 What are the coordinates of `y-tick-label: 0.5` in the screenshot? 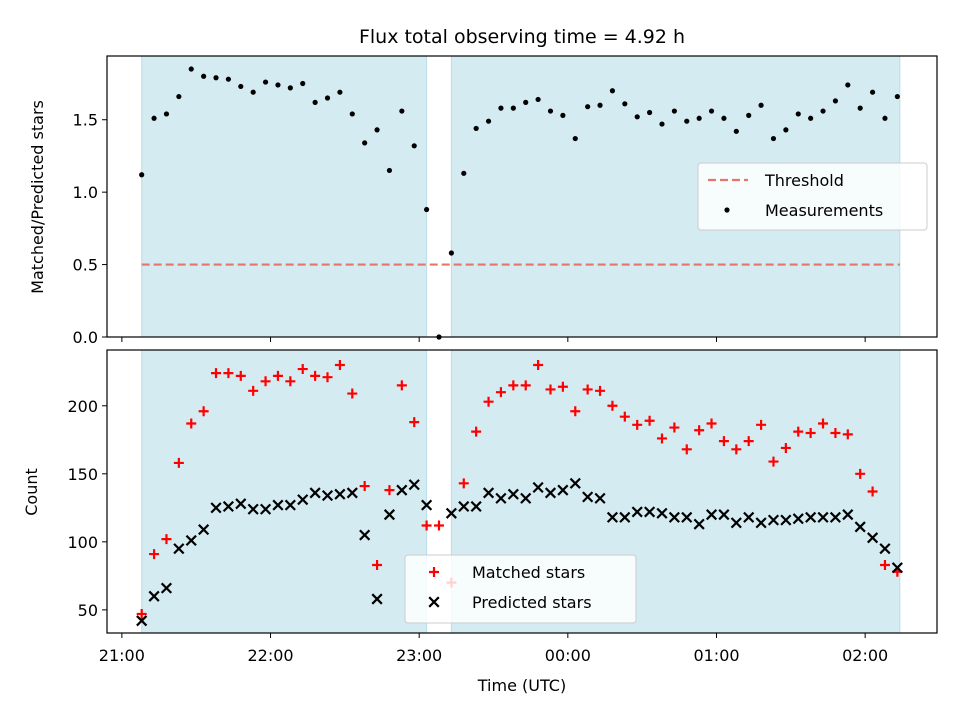 It's located at (85, 265).